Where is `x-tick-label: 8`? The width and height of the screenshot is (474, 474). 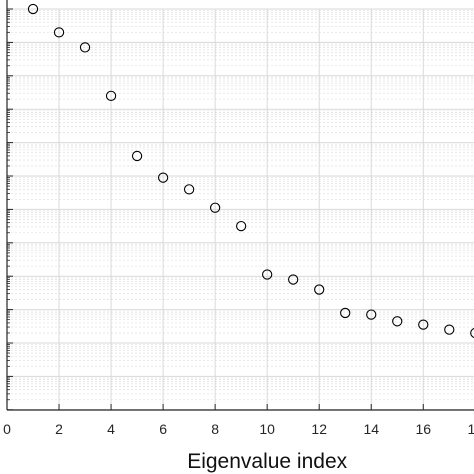 x-tick-label: 8 is located at coordinates (215, 429).